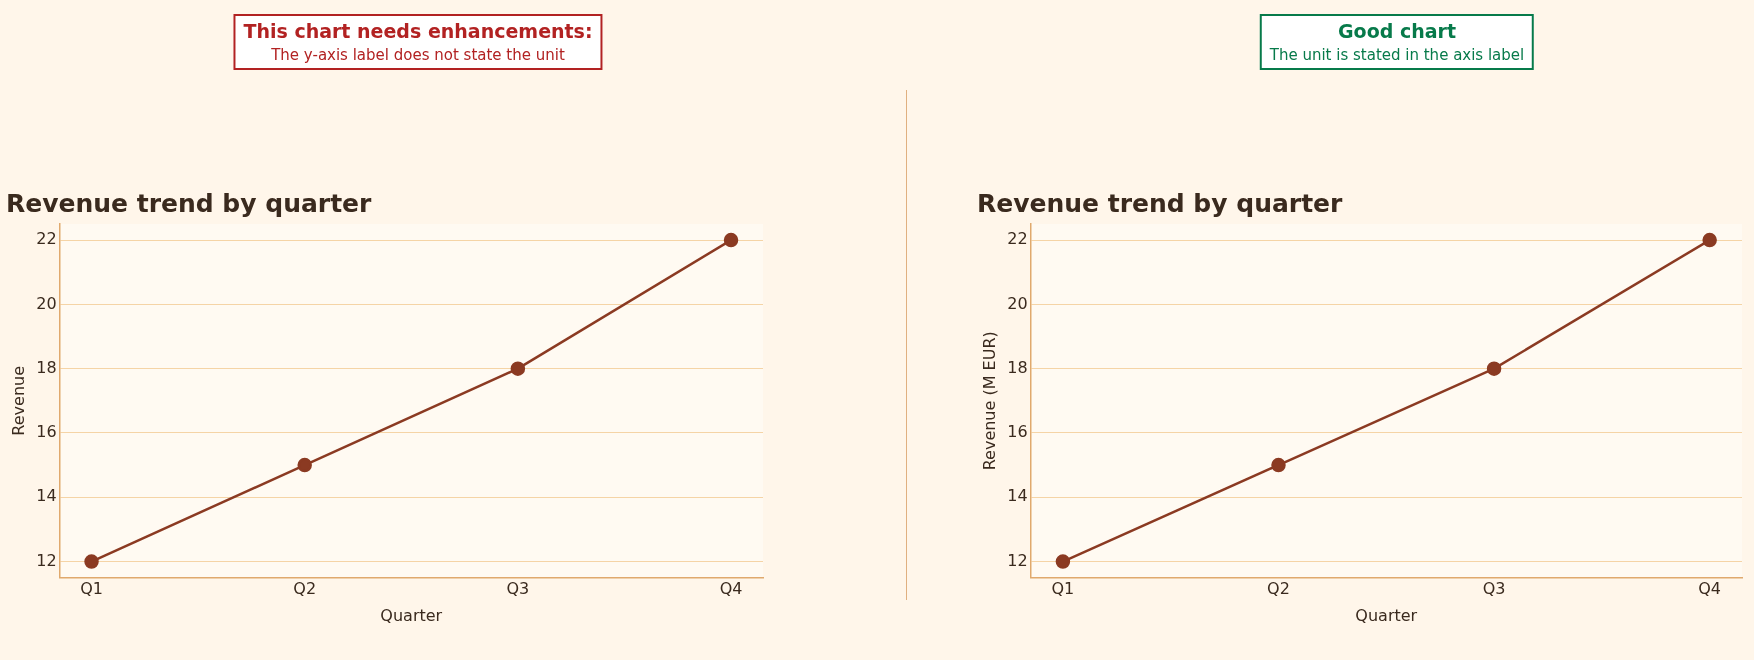 This screenshot has width=1754, height=660. What do you see at coordinates (989, 401) in the screenshot?
I see `y-axis-title: Revenue (M EUR)` at bounding box center [989, 401].